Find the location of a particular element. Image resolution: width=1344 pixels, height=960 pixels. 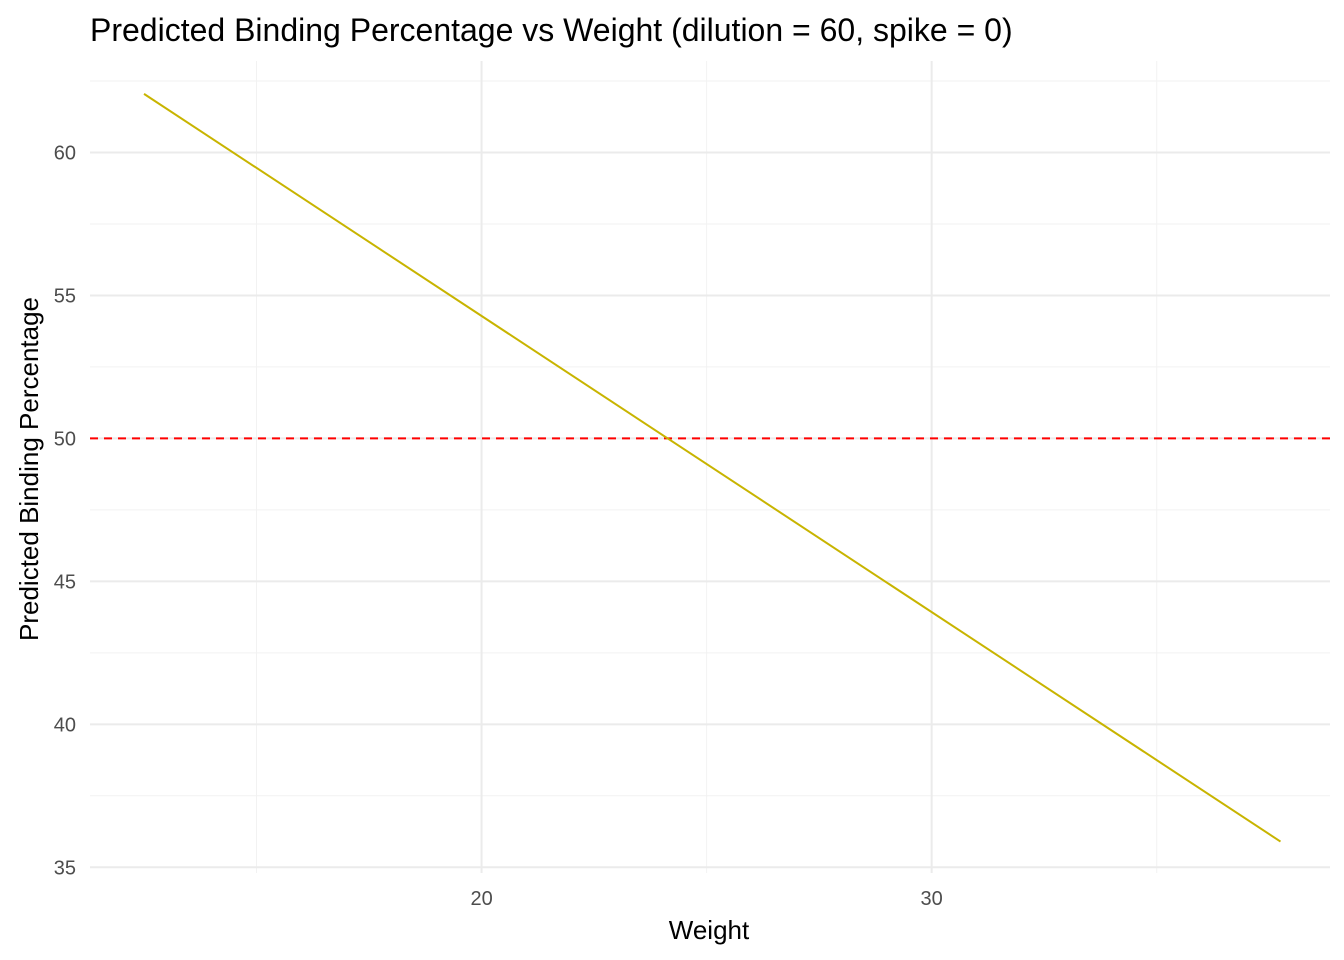

y-tick-label: 40 is located at coordinates (65, 725).